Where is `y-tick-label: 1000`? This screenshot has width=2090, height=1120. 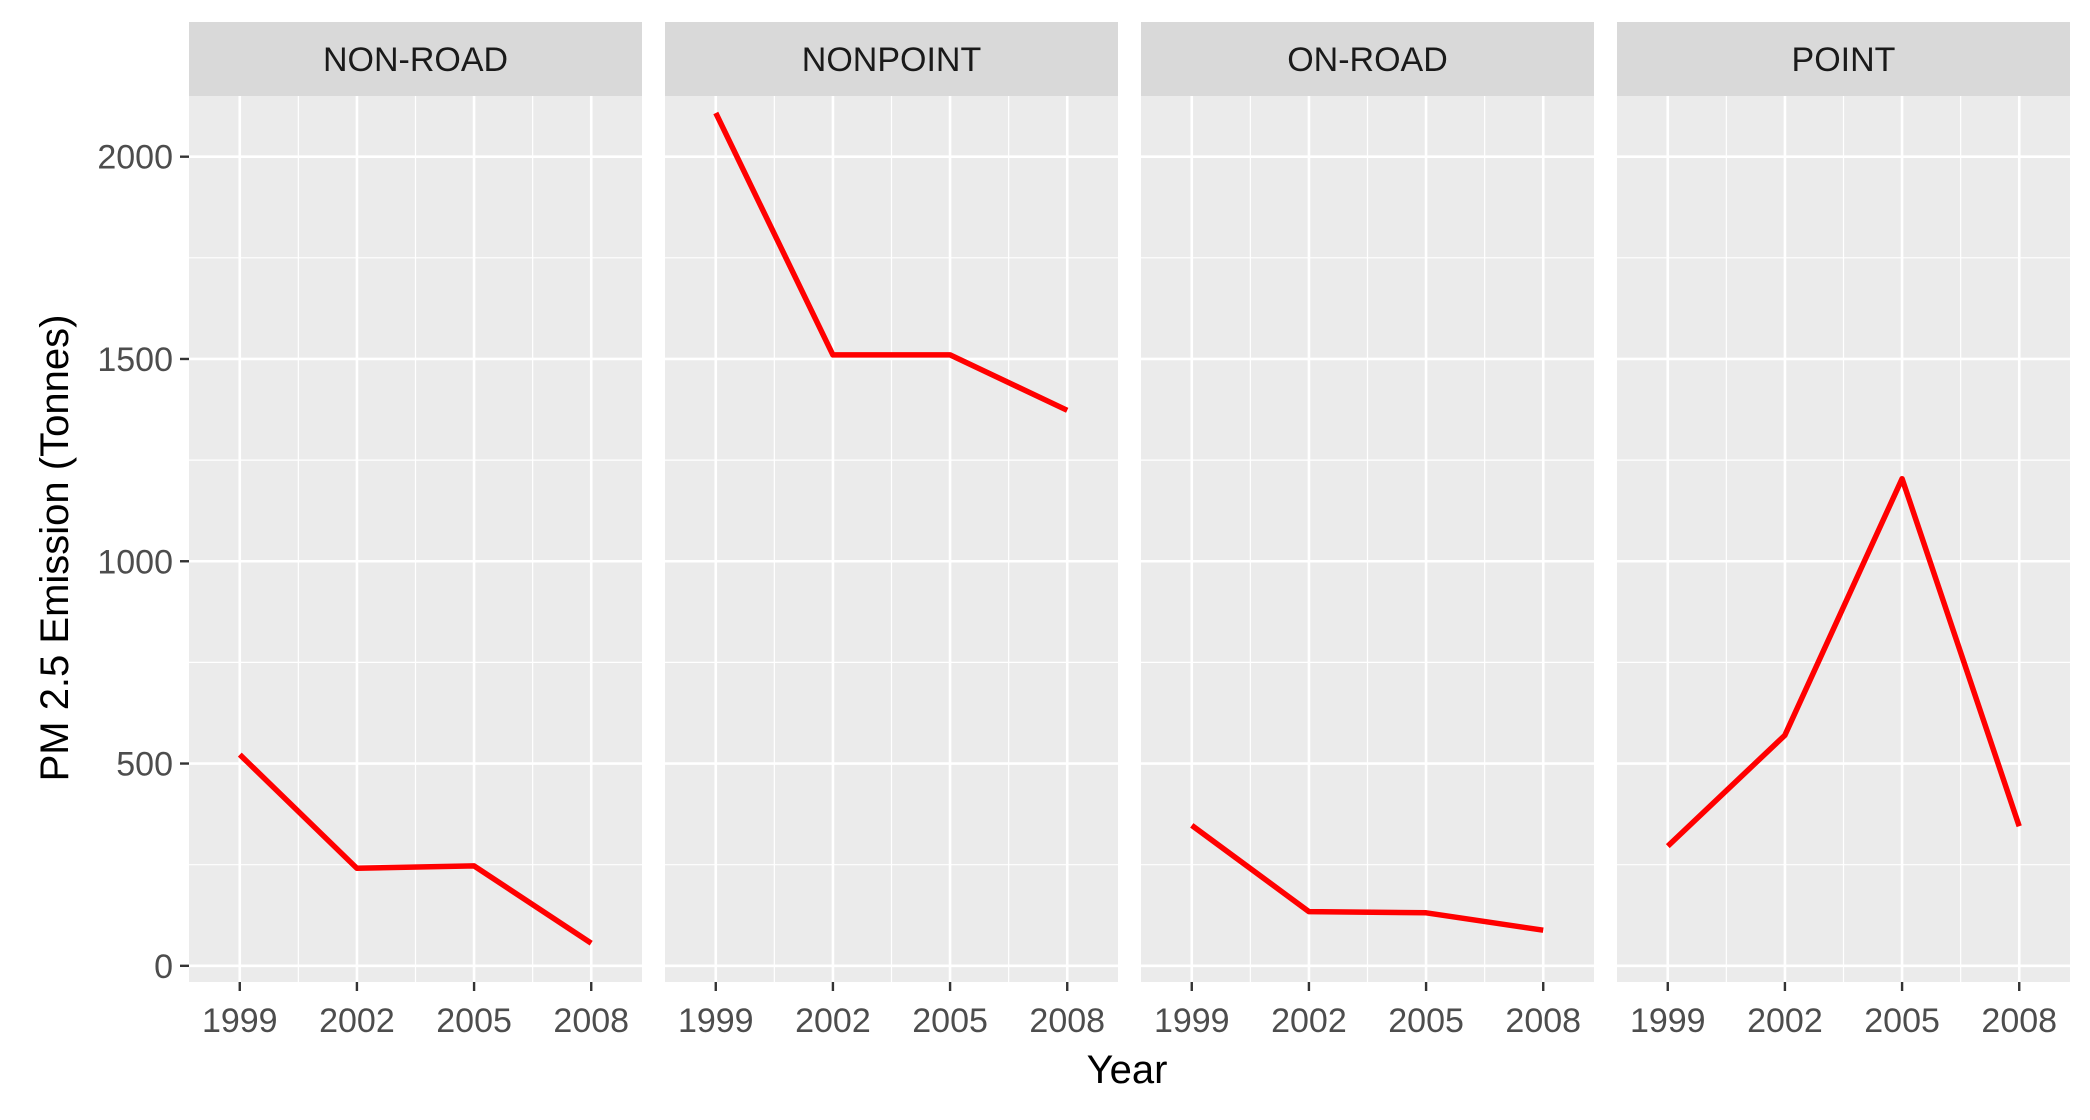 y-tick-label: 1000 is located at coordinates (135, 562).